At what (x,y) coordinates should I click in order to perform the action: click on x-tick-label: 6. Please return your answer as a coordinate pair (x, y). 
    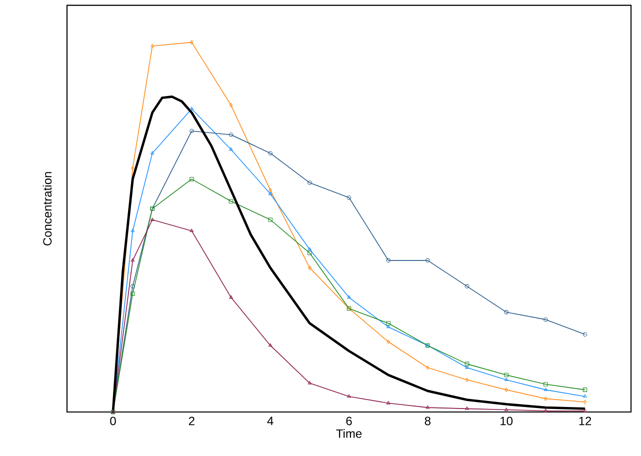
    Looking at the image, I should click on (349, 421).